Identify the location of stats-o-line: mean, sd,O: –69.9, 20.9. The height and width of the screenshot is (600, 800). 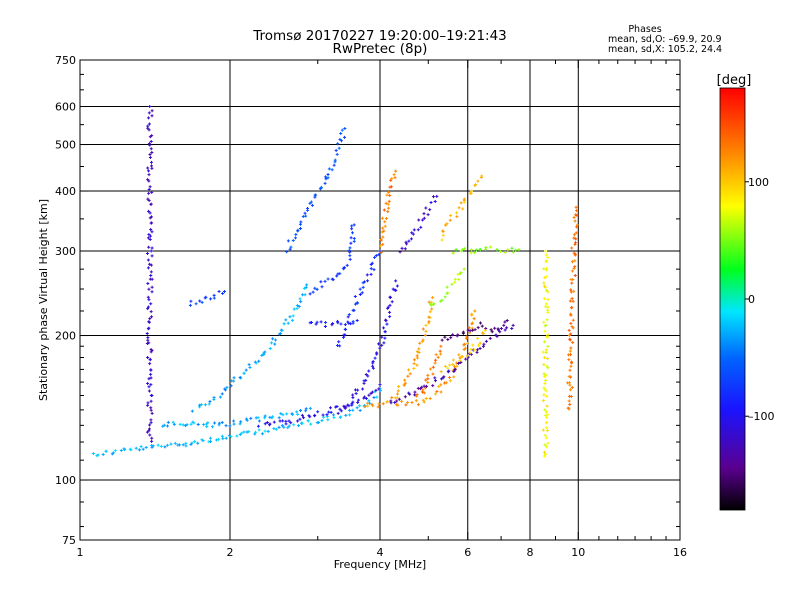
(665, 39).